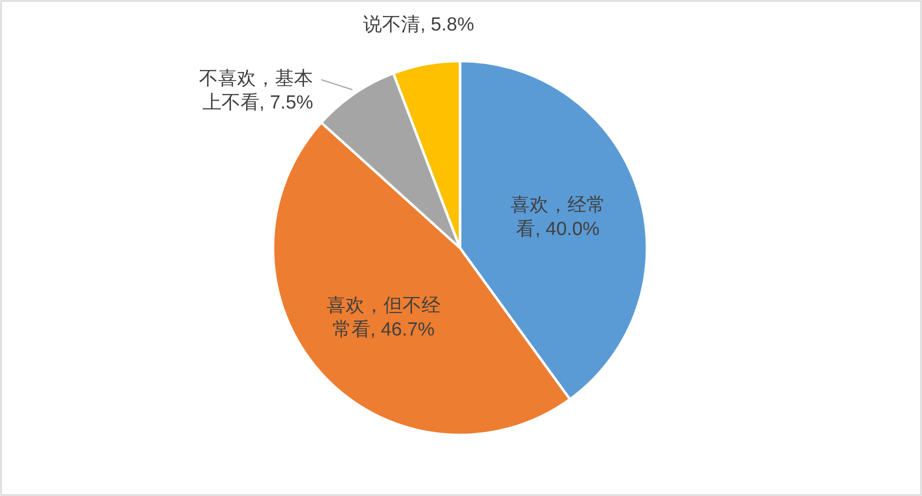  What do you see at coordinates (256, 91) in the screenshot?
I see `label: 不喜欢，基本上不看, 7.5%` at bounding box center [256, 91].